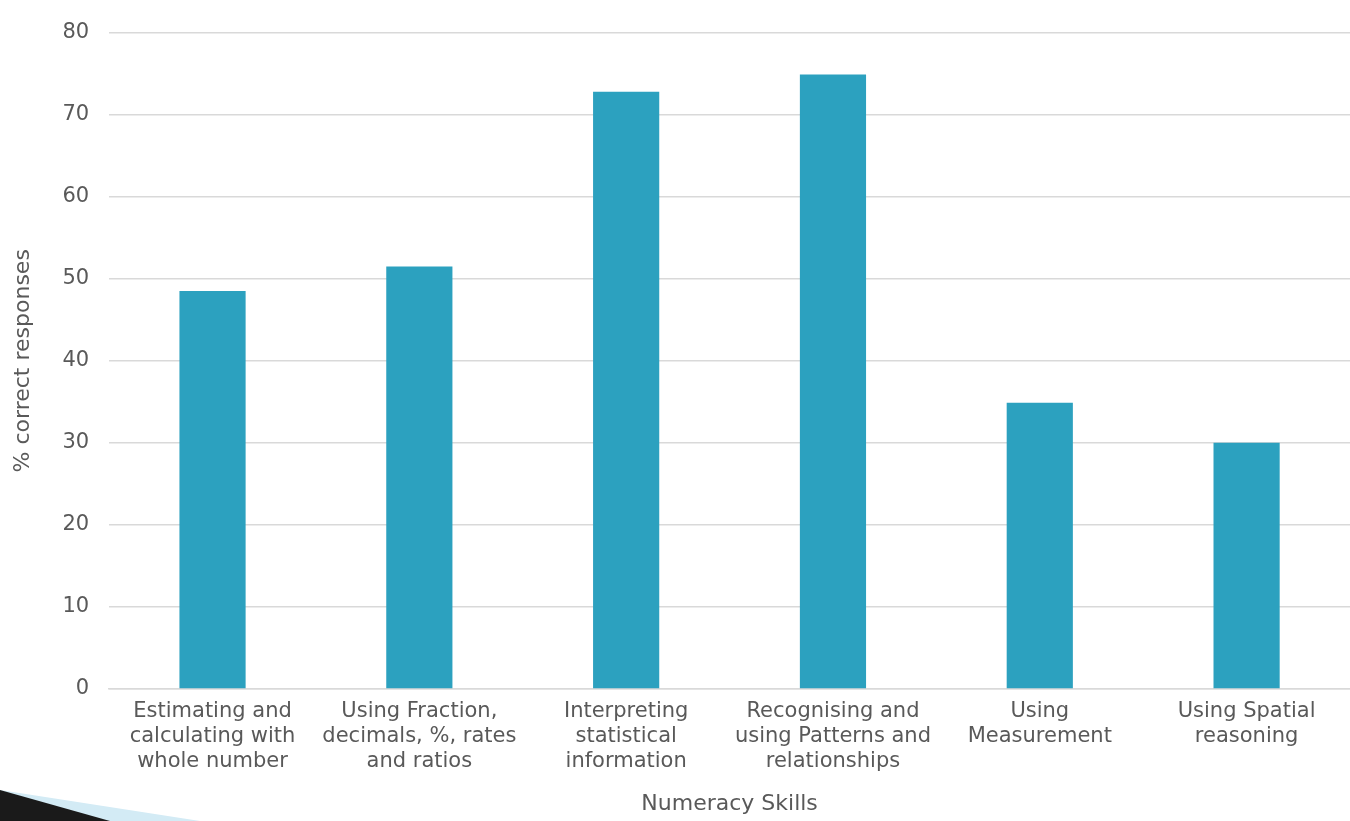  I want to click on y-tick-label: 30, so click(76, 441).